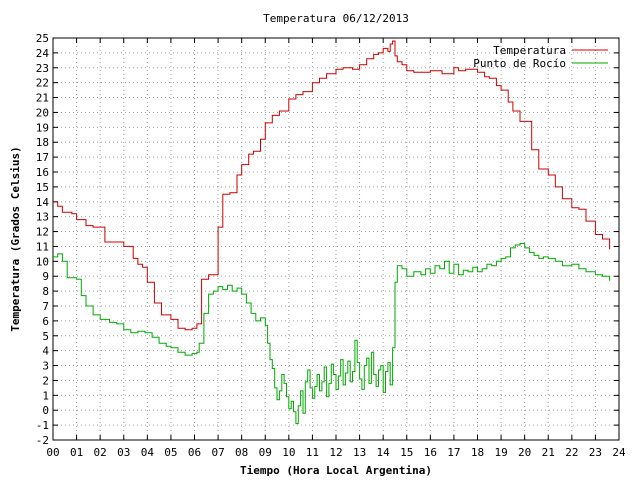  I want to click on x-tick-label: 23, so click(595, 452).